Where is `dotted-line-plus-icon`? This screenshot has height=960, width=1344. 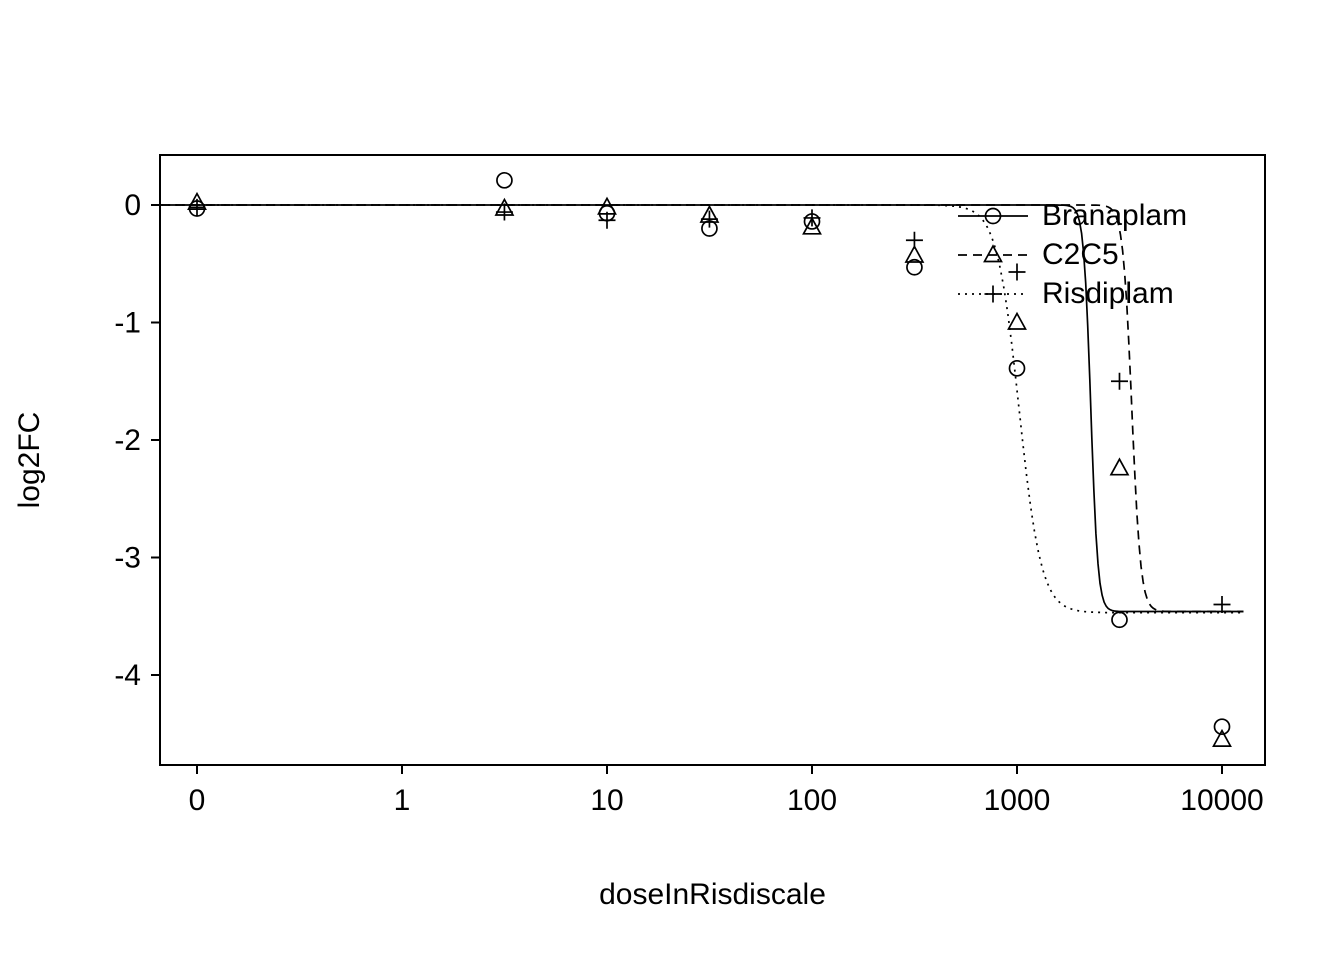
dotted-line-plus-icon is located at coordinates (993, 293).